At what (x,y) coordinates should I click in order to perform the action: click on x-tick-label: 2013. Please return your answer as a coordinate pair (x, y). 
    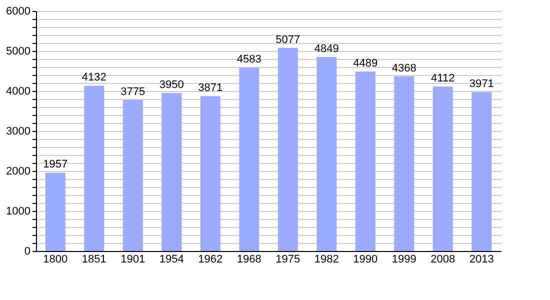
    Looking at the image, I should click on (481, 260).